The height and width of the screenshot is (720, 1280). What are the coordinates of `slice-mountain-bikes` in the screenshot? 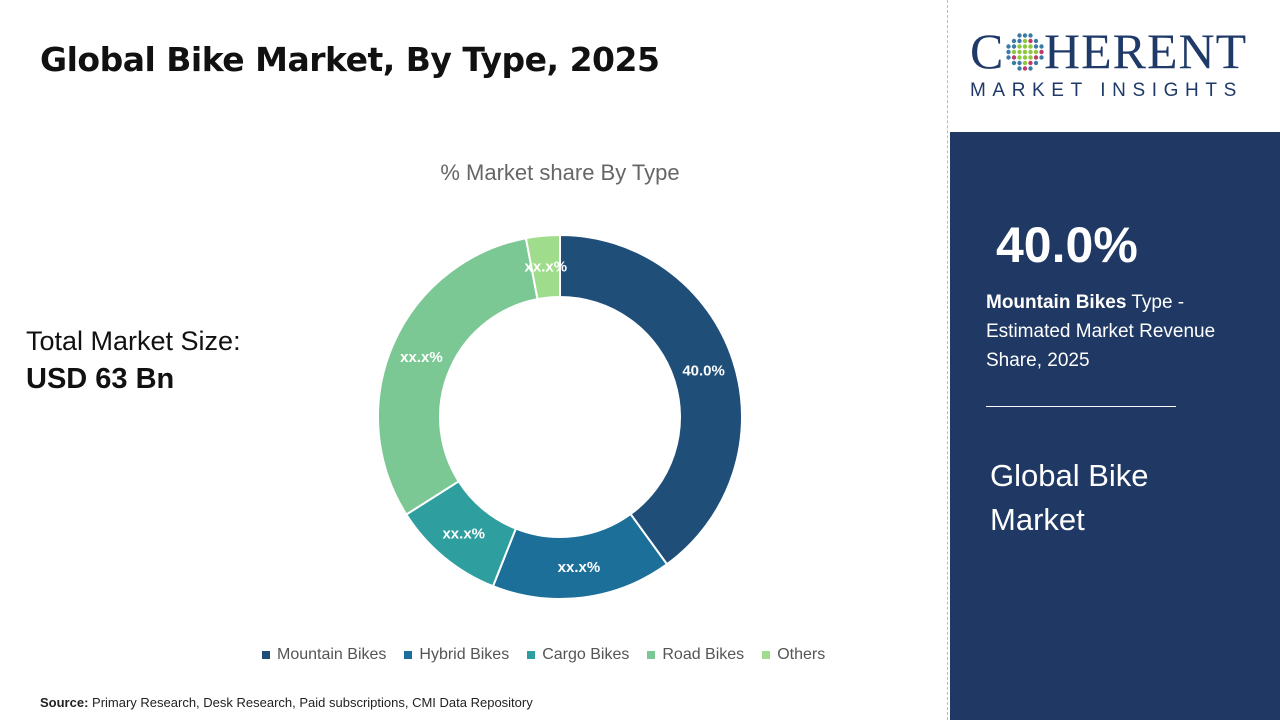 It's located at (651, 399).